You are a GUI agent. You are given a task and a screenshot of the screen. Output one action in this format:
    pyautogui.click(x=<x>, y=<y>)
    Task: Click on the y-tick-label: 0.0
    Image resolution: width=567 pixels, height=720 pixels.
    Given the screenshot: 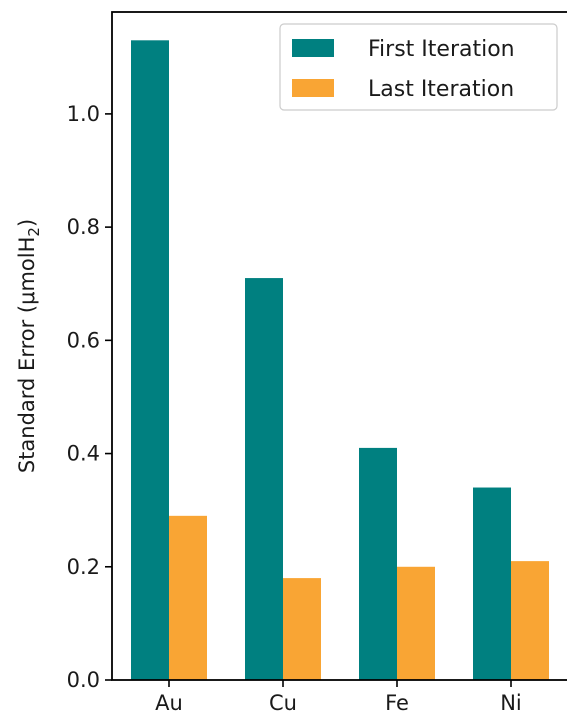 What is the action you would take?
    pyautogui.click(x=83, y=680)
    